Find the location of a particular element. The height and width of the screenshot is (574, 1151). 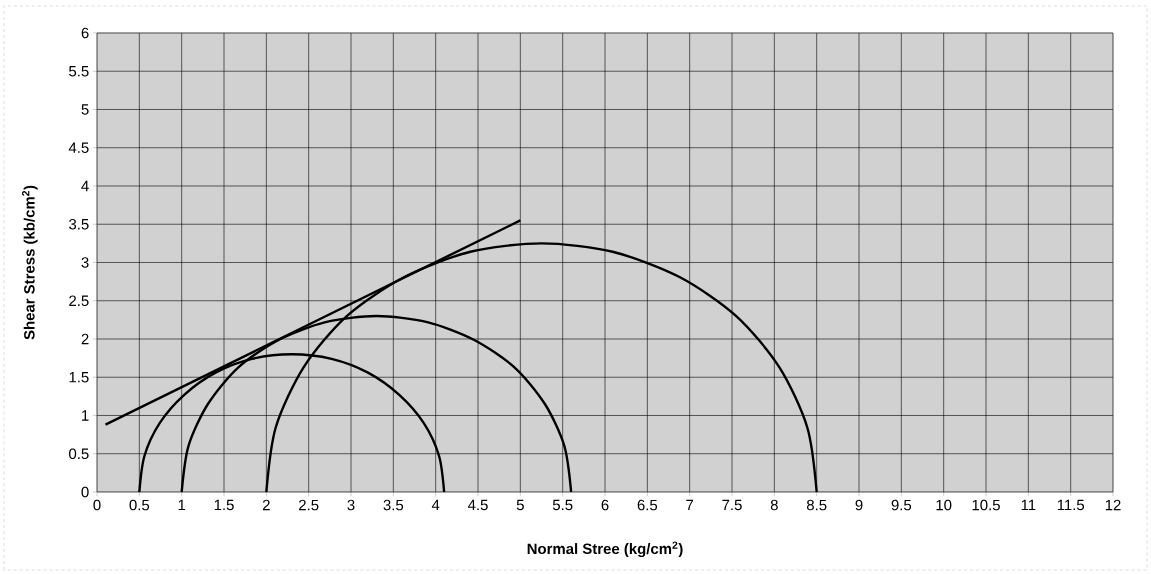

y-tick-label: 4 is located at coordinates (85, 186).